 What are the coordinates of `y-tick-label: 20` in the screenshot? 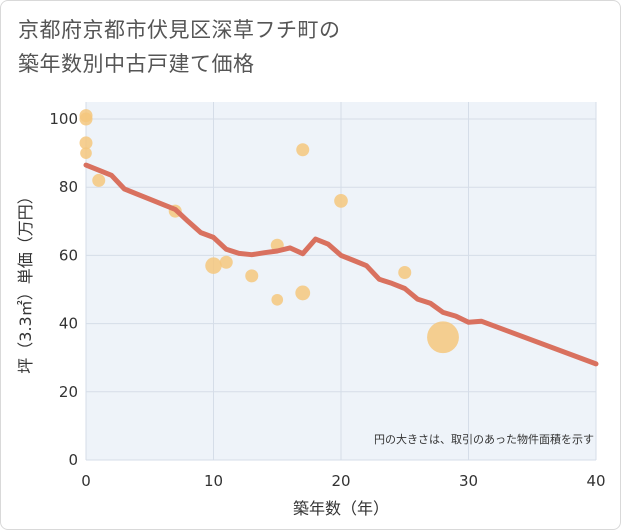 It's located at (68, 392).